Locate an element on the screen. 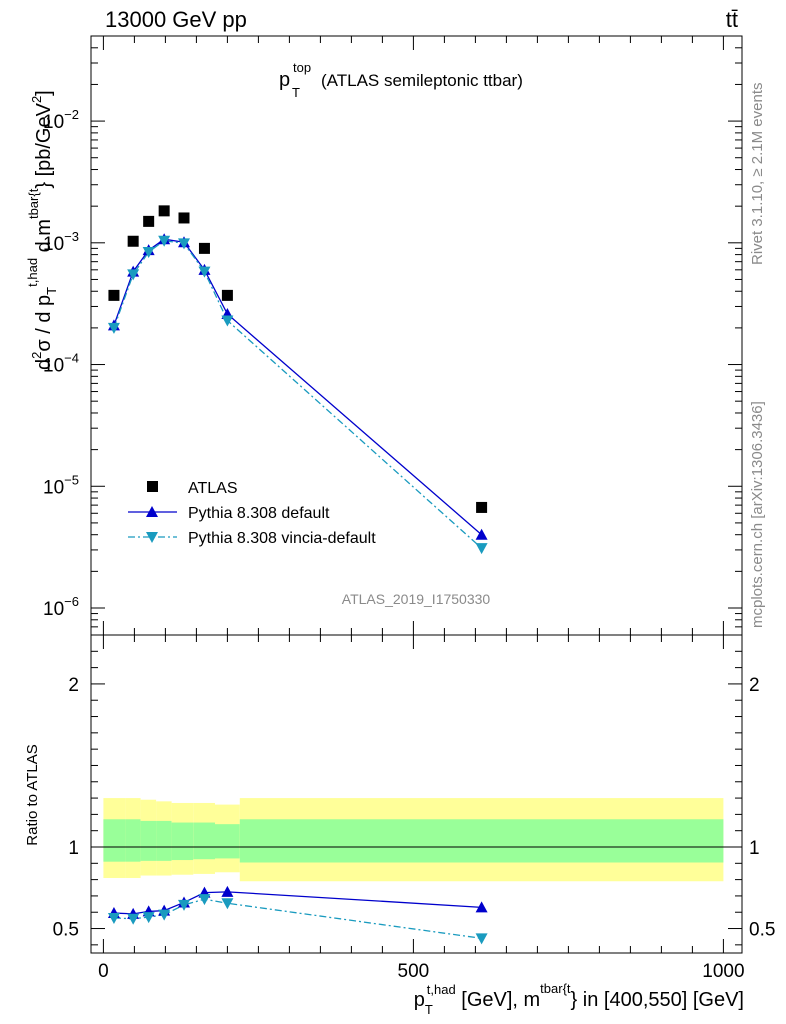  y-tick-label: 10⁻⁶ is located at coordinates (61, 607).